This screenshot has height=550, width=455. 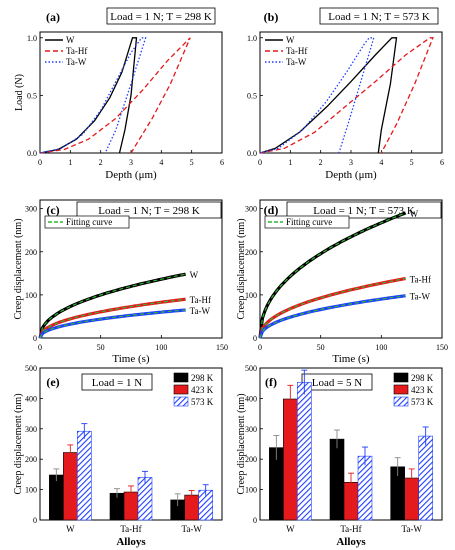 I want to click on series-line-w, so click(x=328, y=95).